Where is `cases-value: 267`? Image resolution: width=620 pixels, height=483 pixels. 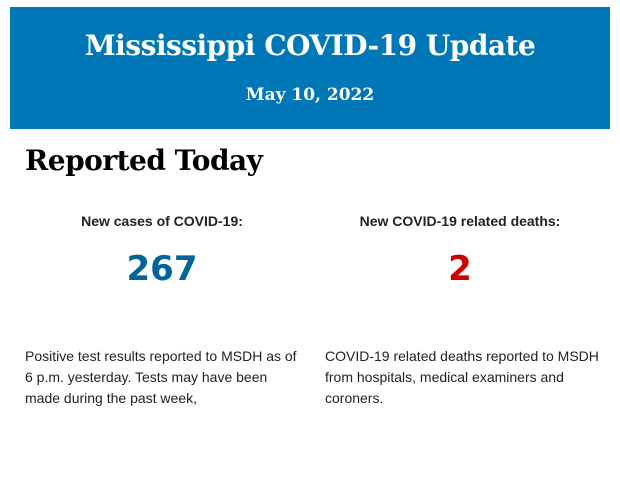
cases-value: 267 is located at coordinates (162, 269).